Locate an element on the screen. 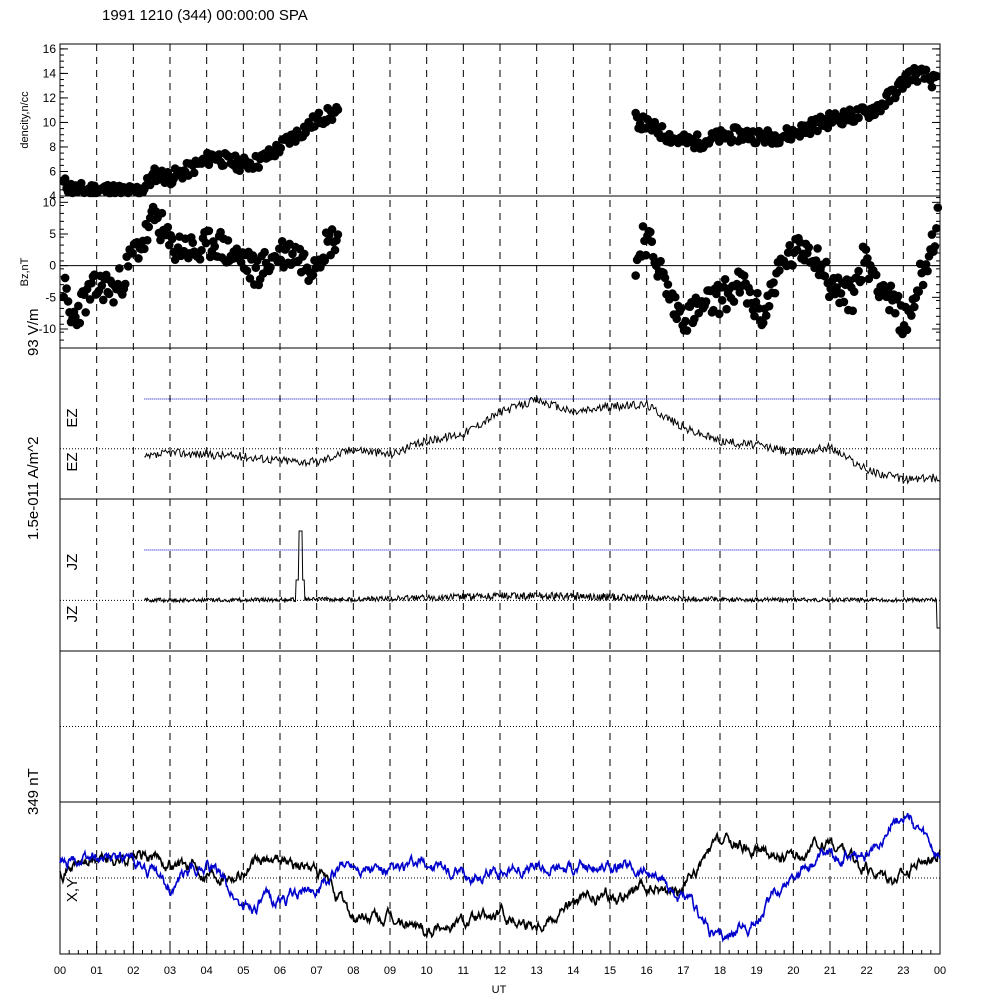 Image resolution: width=1000 pixels, height=1000 pixels. bz-tick-label-0: -10 is located at coordinates (48, 329).